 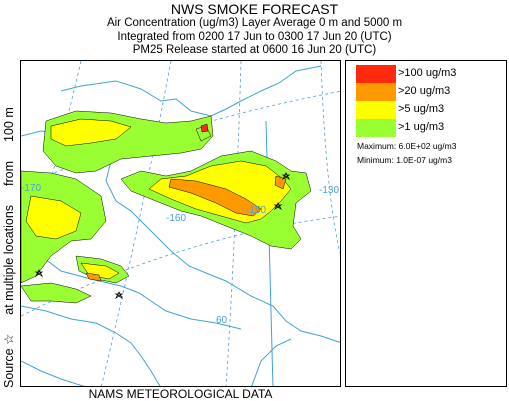 I want to click on legend-swatch-yellow, so click(x=376, y=110).